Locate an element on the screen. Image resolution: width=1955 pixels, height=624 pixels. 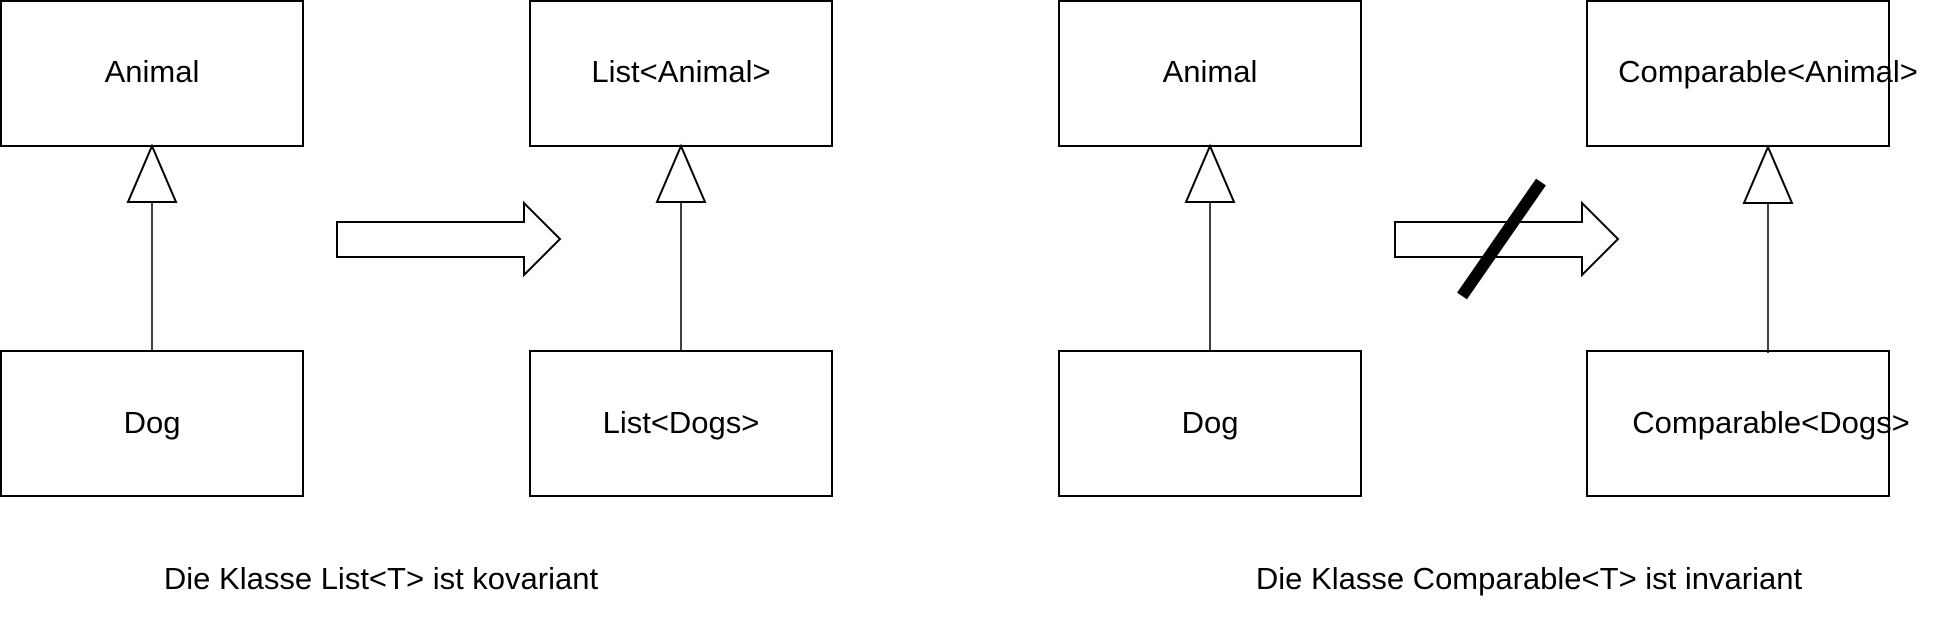
right-dog-box: Dog is located at coordinates (1210, 423).